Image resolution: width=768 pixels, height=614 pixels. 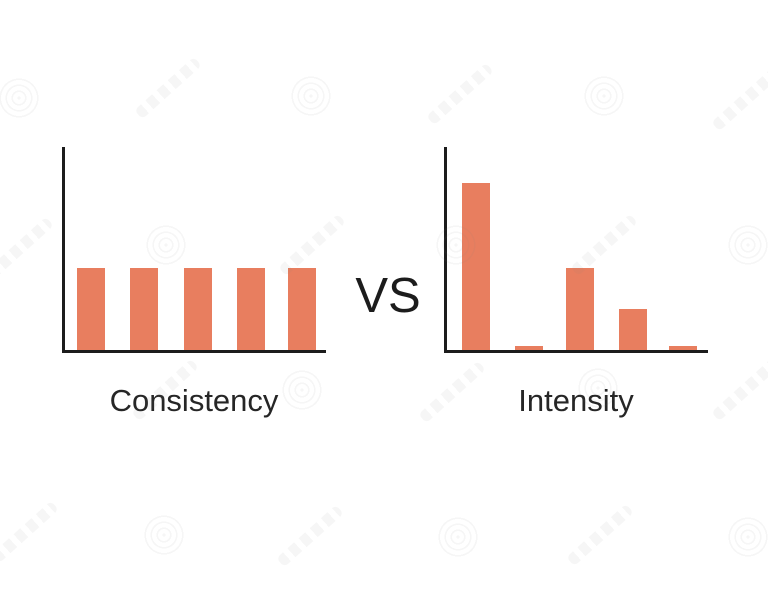 What do you see at coordinates (576, 400) in the screenshot?
I see `intensity-label: Intensity` at bounding box center [576, 400].